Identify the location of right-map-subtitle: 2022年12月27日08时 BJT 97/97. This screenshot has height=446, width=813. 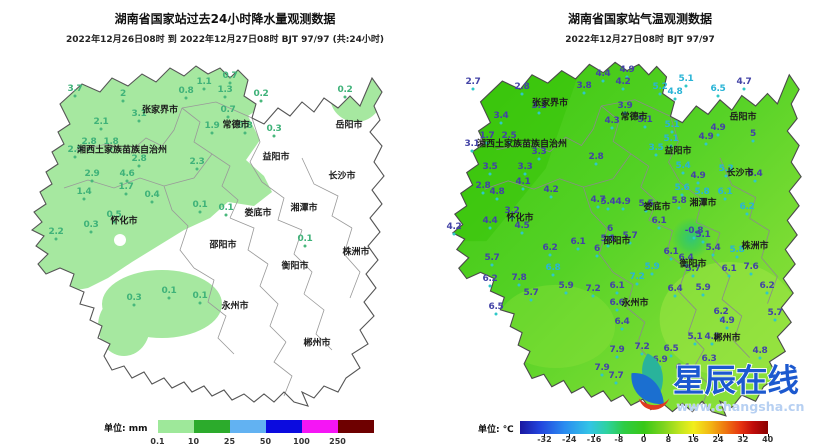
(640, 40).